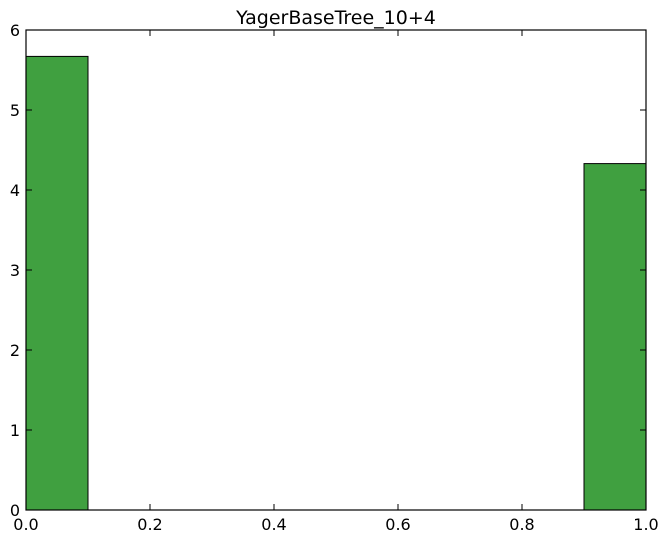 The image size is (669, 544). I want to click on chart-title: YagerBaseTree_10+4, so click(335, 18).